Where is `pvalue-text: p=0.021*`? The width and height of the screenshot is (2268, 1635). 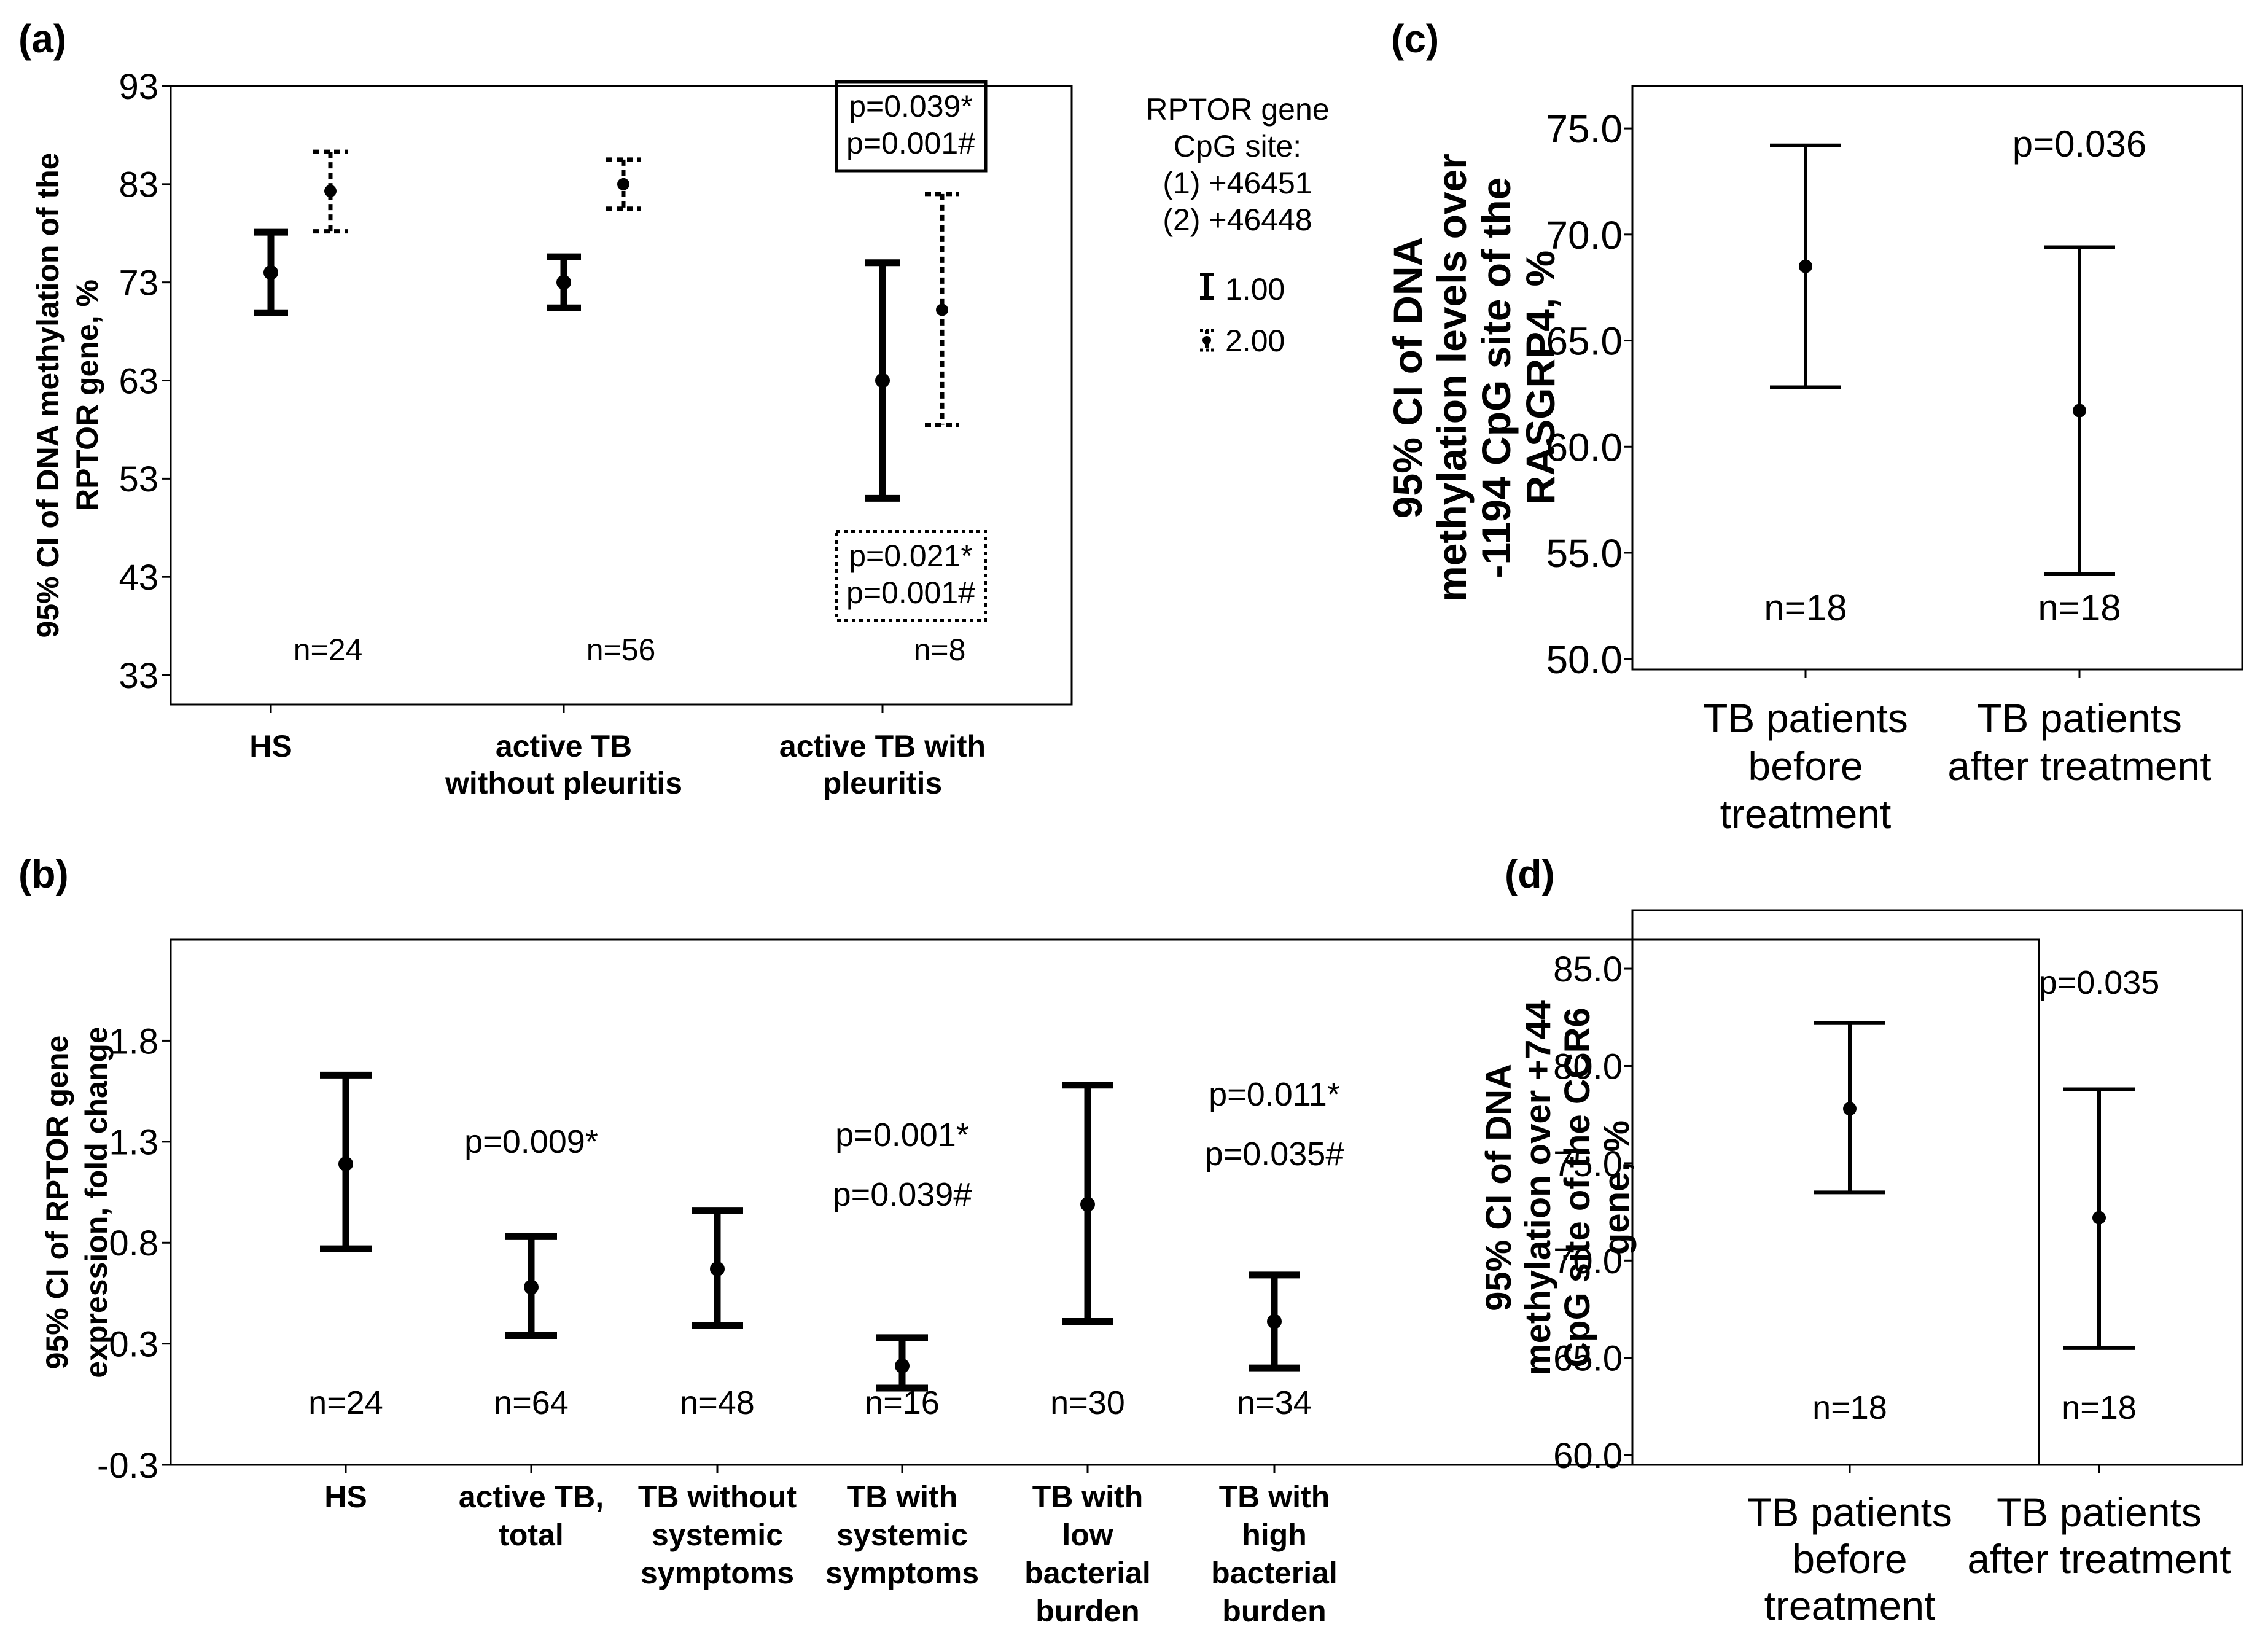
pvalue-text: p=0.021* is located at coordinates (911, 556).